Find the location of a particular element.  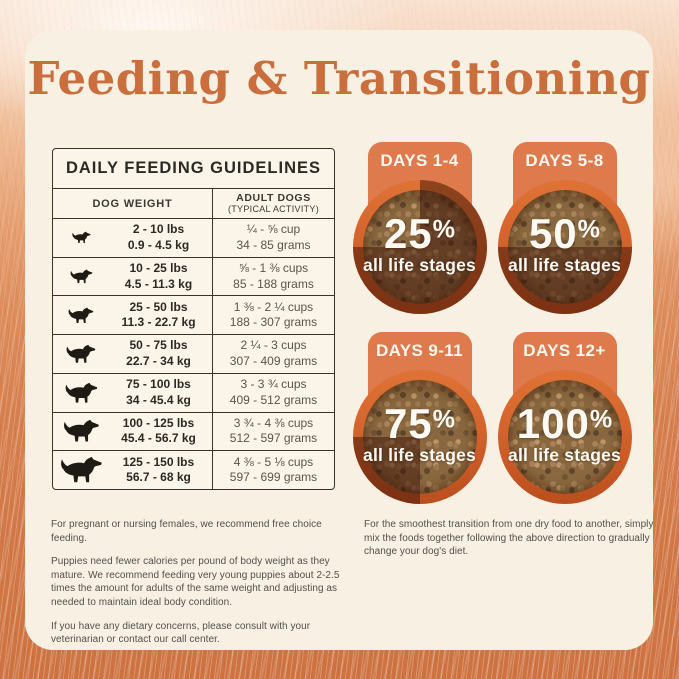

weight-lbs: 2 - 10 lbs is located at coordinates (158, 229).